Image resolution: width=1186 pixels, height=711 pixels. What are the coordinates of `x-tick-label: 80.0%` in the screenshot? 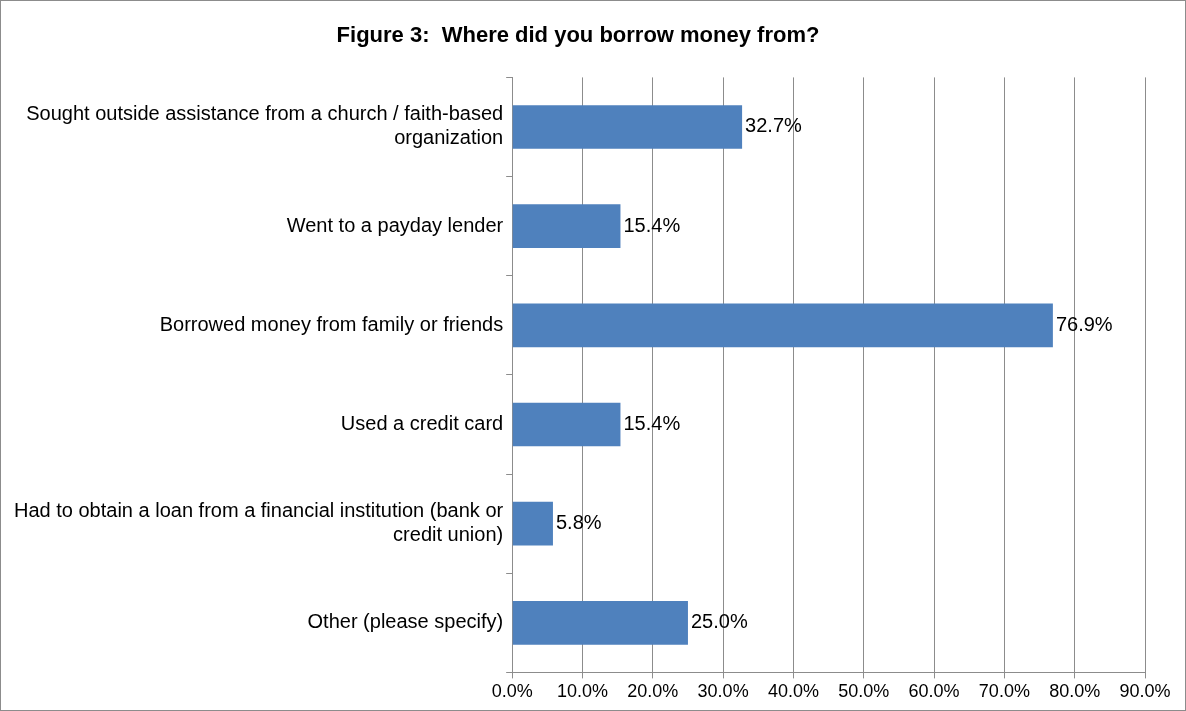 It's located at (1075, 691).